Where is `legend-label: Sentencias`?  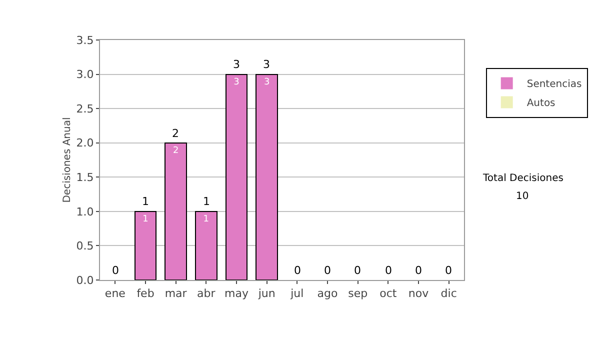
legend-label: Sentencias is located at coordinates (554, 84).